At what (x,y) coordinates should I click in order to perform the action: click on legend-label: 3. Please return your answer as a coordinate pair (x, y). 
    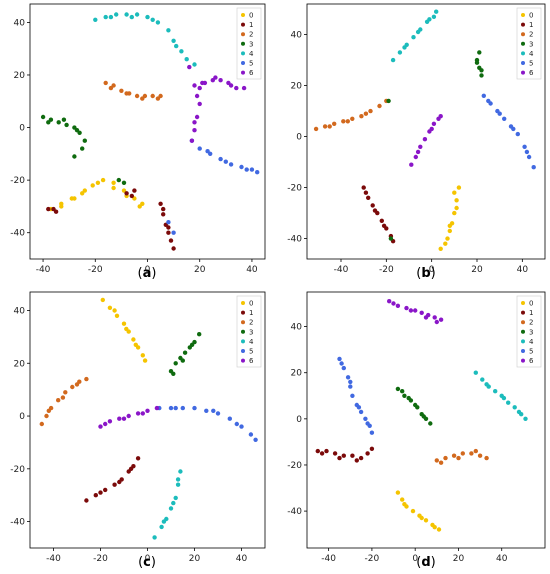
    Looking at the image, I should click on (531, 332).